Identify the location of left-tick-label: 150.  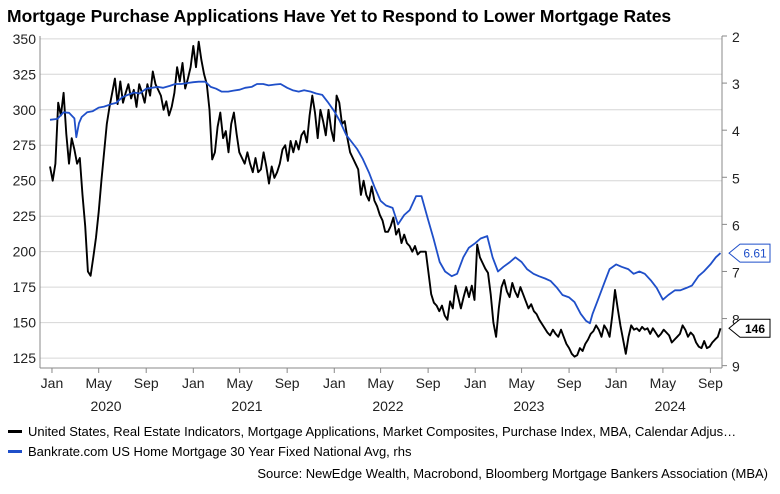
(25, 323).